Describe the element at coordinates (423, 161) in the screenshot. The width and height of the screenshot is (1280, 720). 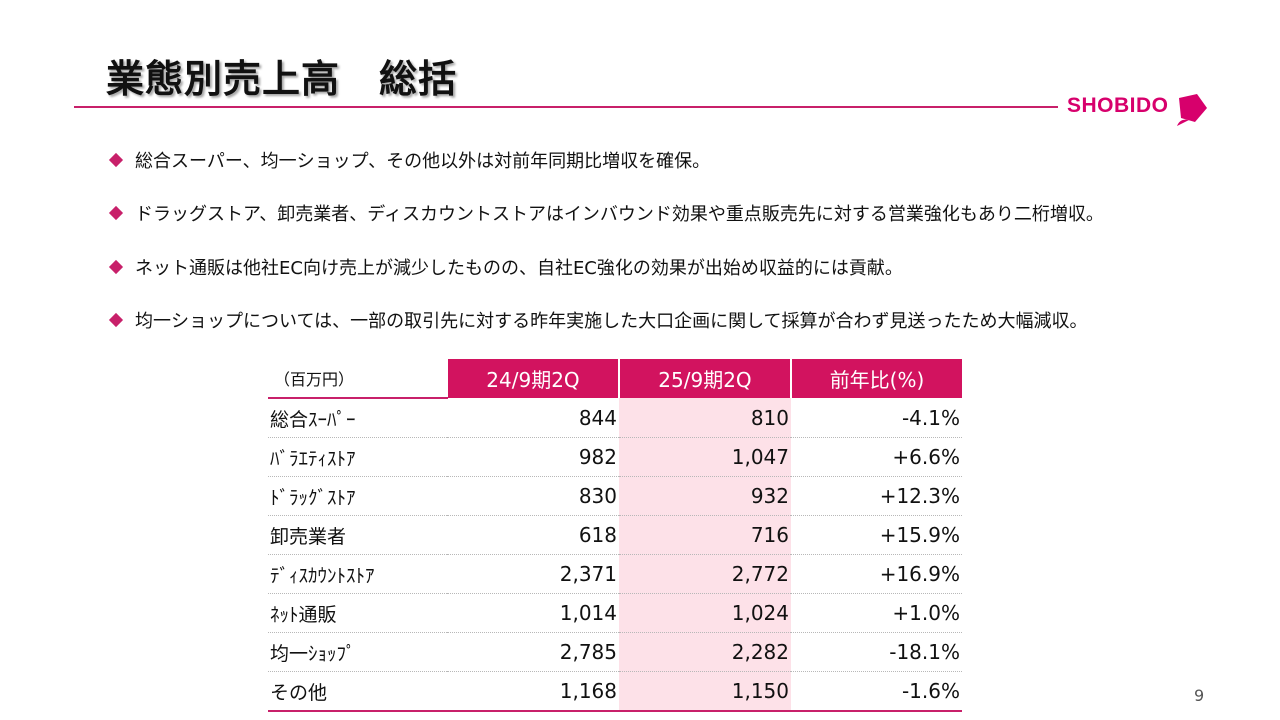
I see `bullet-text: 総合スーパー、均一ショップ、その他以外は対前年同期比増収を確保。` at that location.